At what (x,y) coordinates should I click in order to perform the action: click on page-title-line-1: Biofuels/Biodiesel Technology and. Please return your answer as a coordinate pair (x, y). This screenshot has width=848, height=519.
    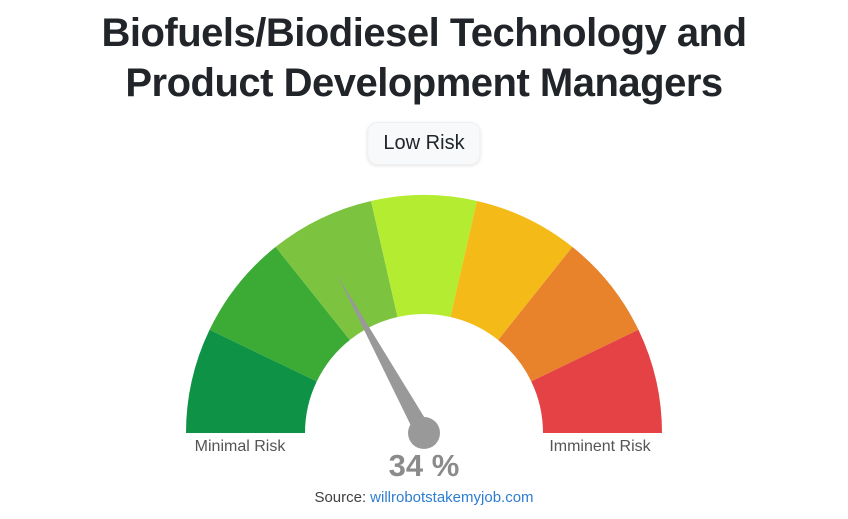
    Looking at the image, I should click on (424, 33).